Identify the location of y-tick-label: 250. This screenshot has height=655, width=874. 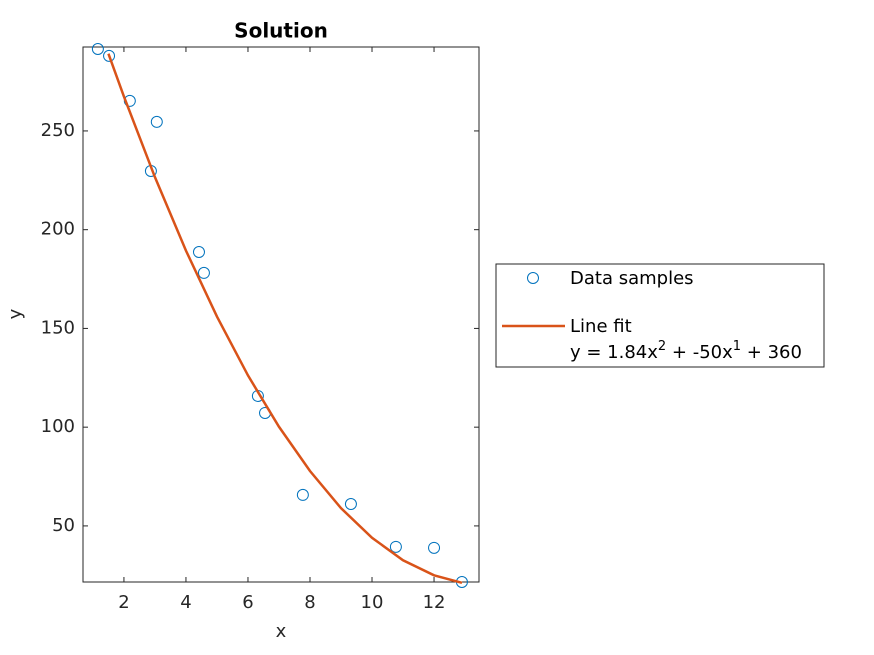
(58, 130).